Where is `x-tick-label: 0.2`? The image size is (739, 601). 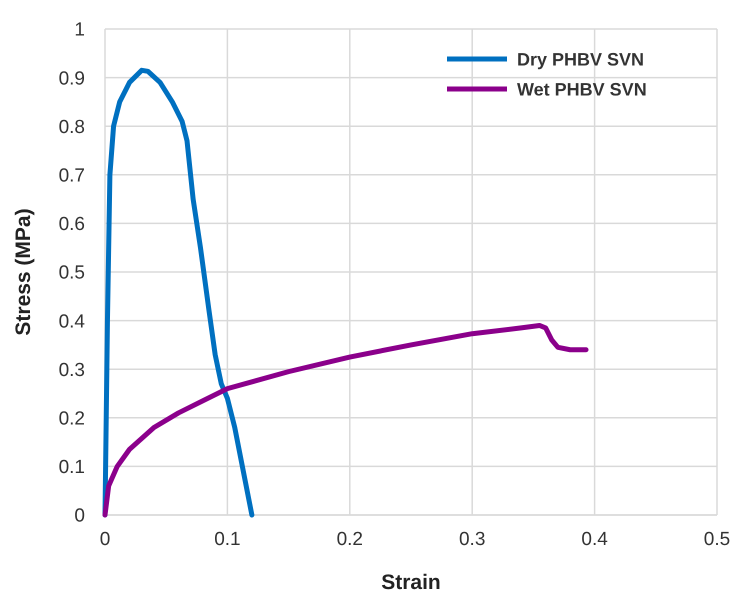 x-tick-label: 0.2 is located at coordinates (350, 539).